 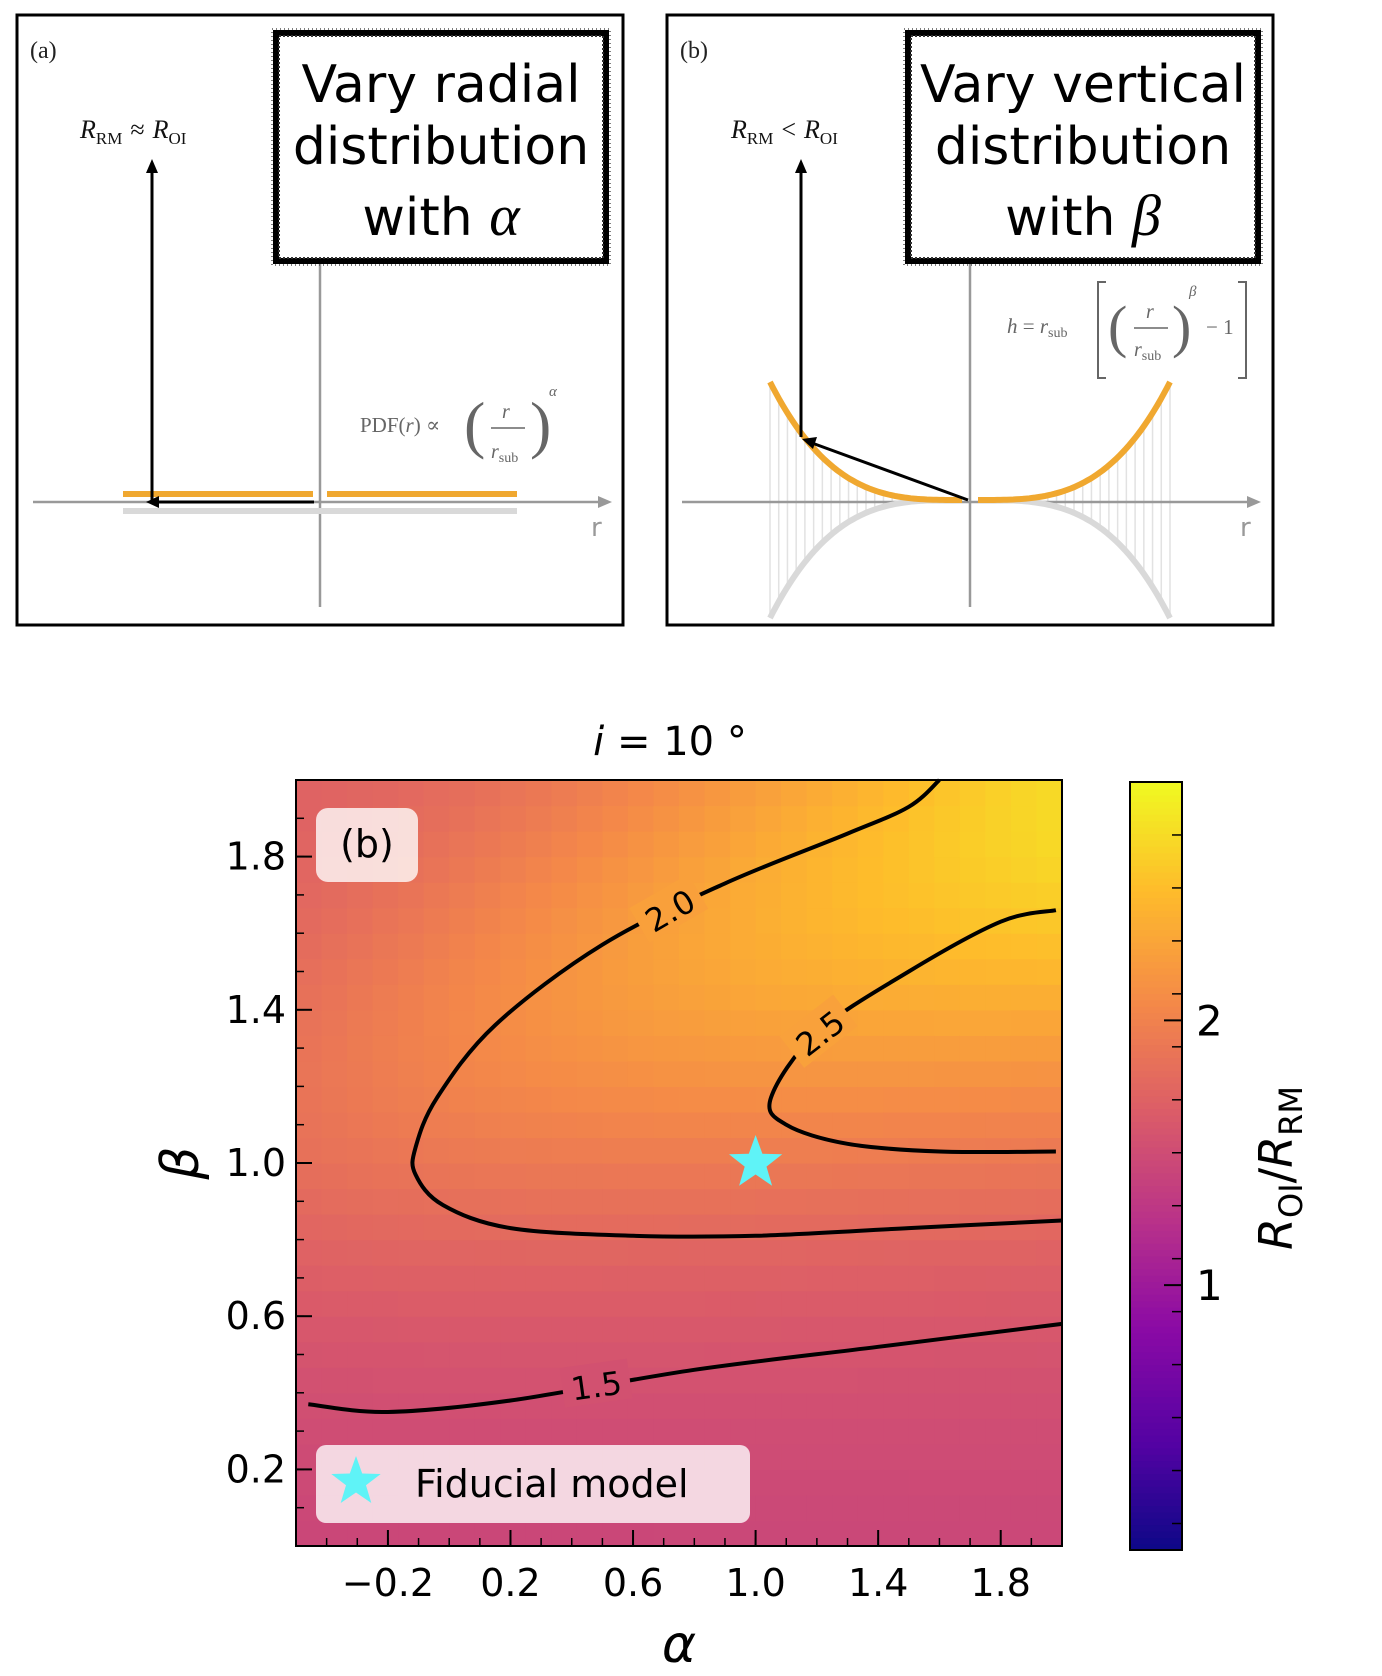 What do you see at coordinates (1254, 502) in the screenshot?
I see `panel-b-x-axis-arrowhead` at bounding box center [1254, 502].